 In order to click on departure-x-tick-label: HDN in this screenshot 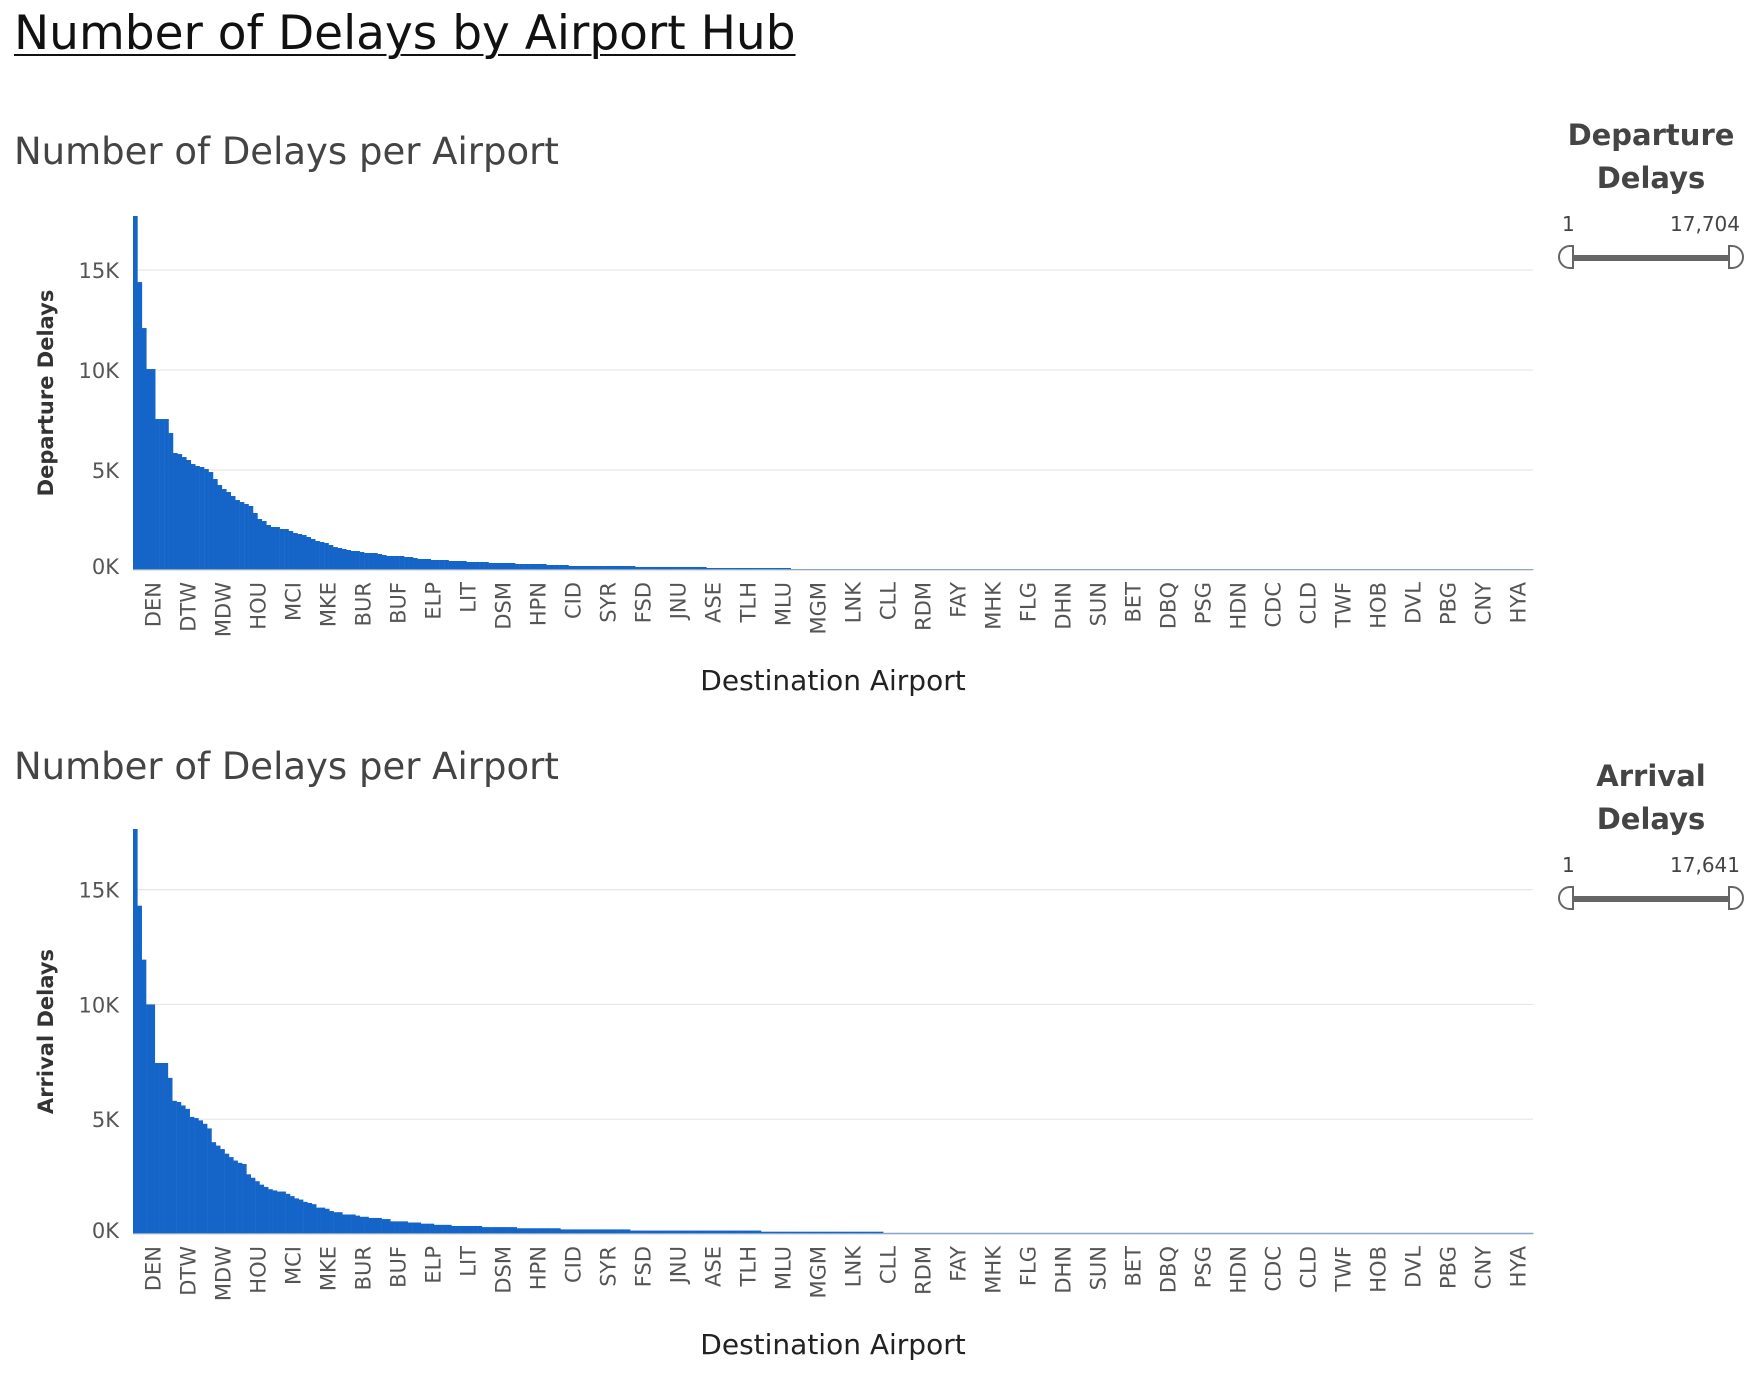, I will do `click(1239, 606)`.